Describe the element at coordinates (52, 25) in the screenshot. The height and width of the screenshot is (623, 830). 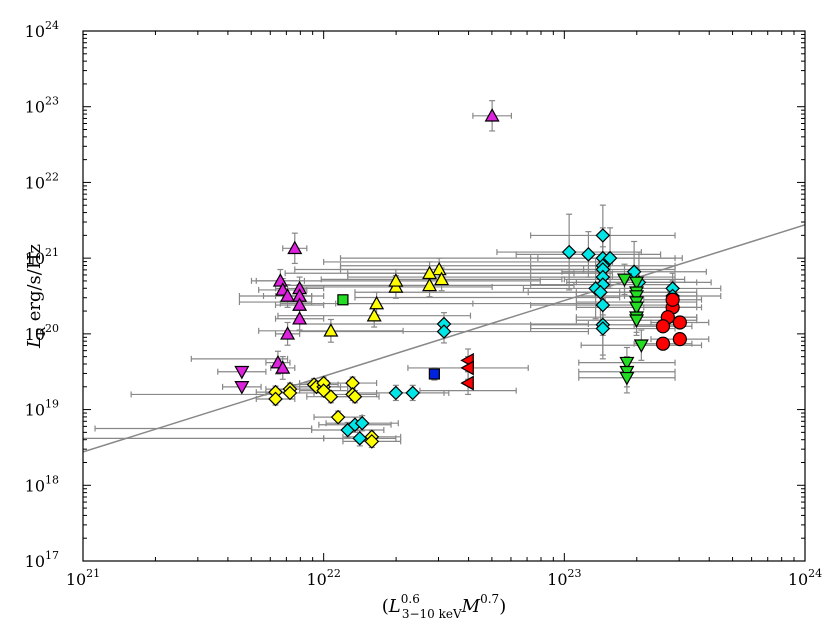
I see `y-tick-exp: 24` at that location.